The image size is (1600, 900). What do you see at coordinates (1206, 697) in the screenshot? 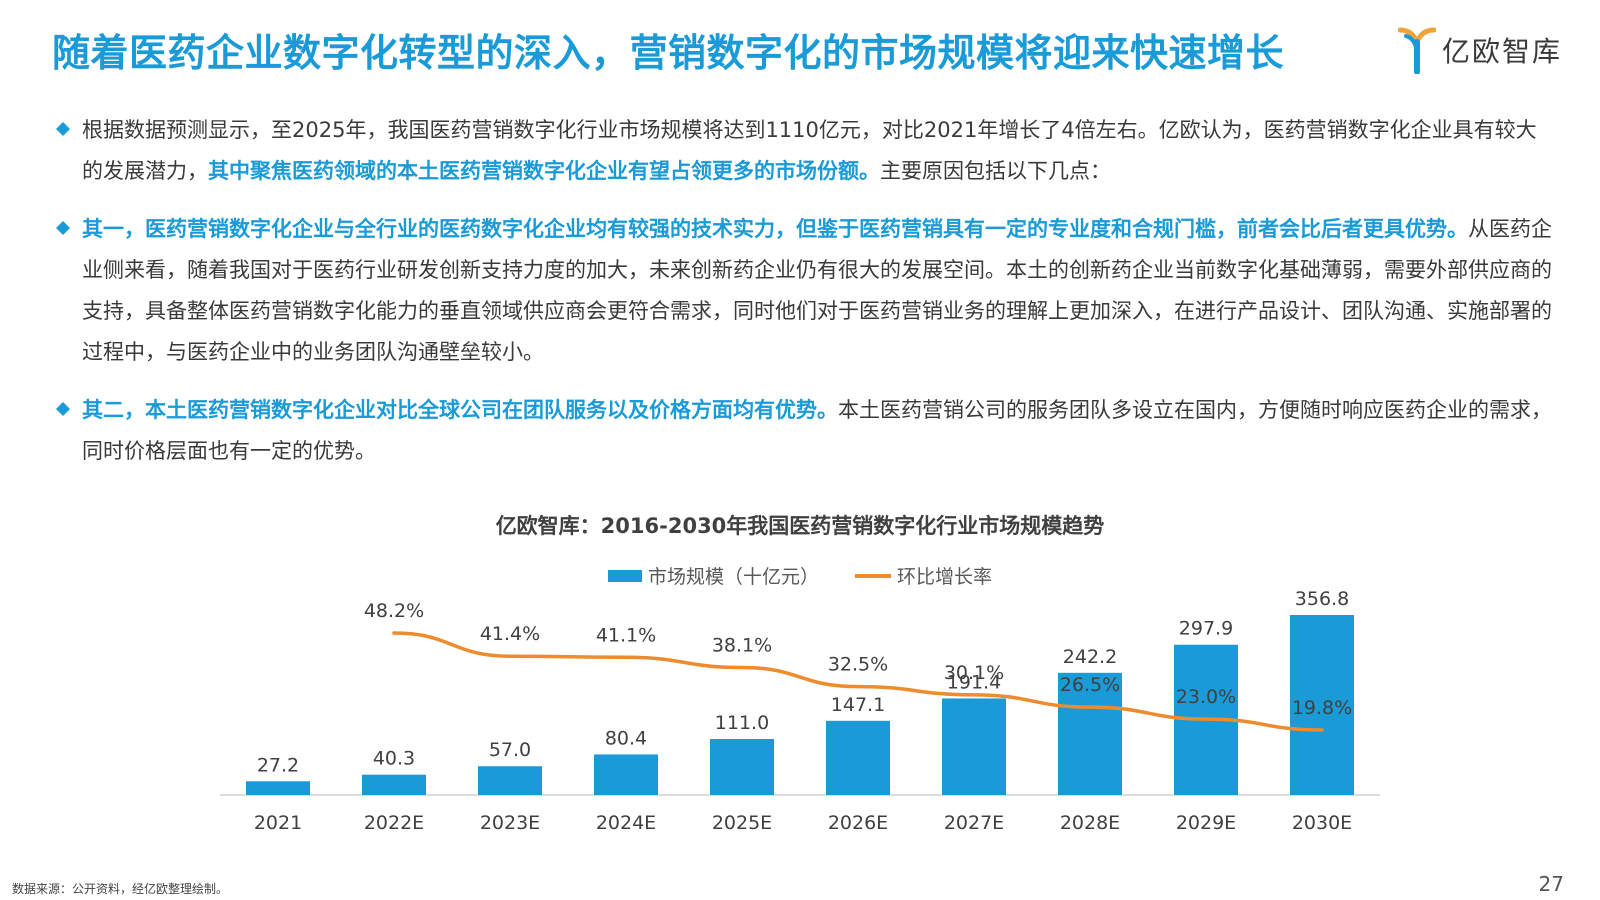
I see `line-value-label: 23.0%` at bounding box center [1206, 697].